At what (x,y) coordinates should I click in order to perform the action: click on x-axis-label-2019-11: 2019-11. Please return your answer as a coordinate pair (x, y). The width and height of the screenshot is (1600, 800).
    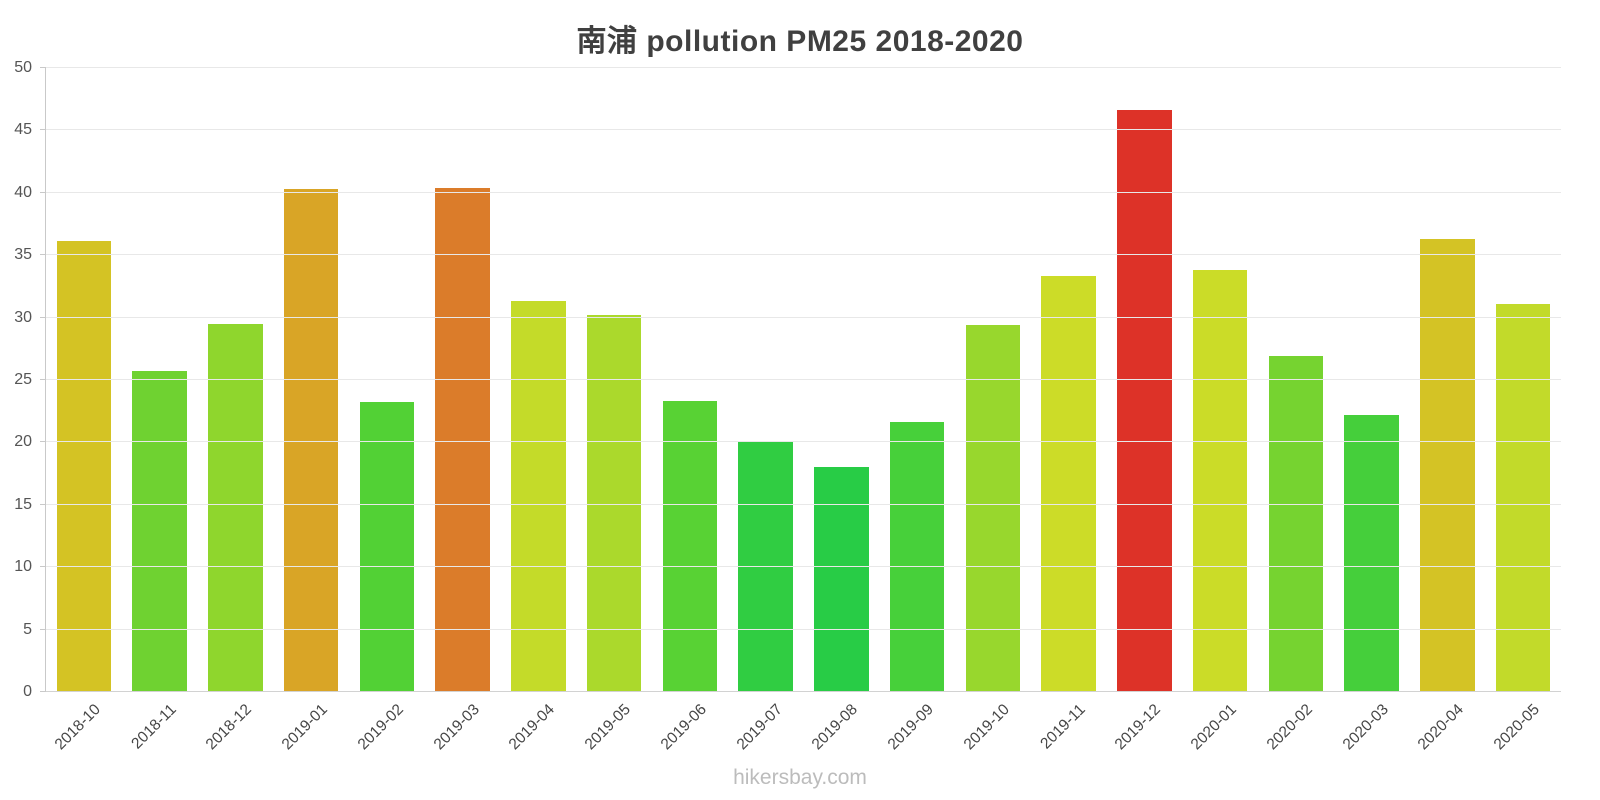
    Looking at the image, I should click on (1063, 727).